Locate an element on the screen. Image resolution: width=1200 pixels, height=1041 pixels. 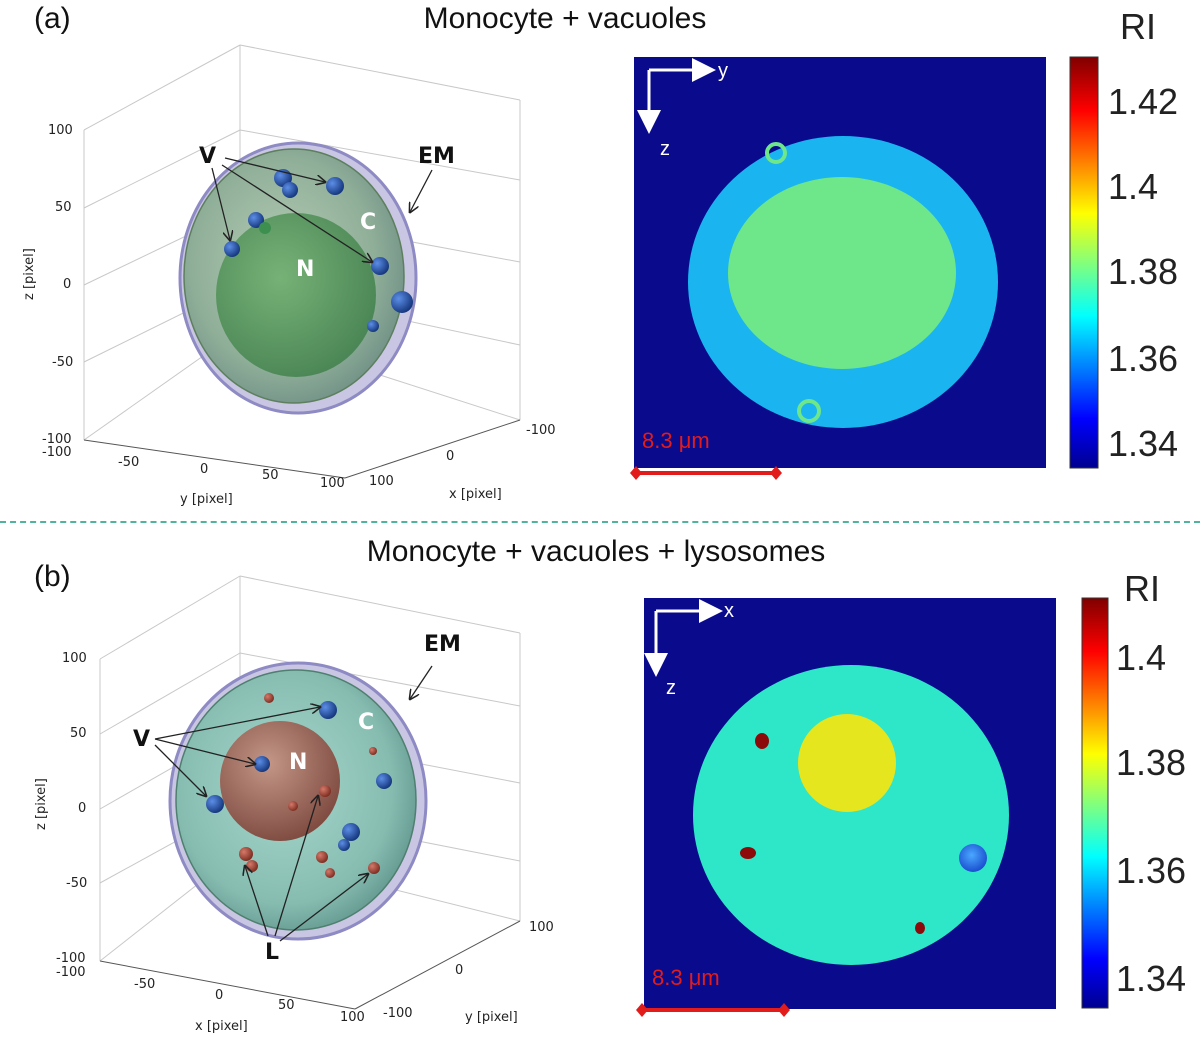
slice-nucleus is located at coordinates (842, 273).